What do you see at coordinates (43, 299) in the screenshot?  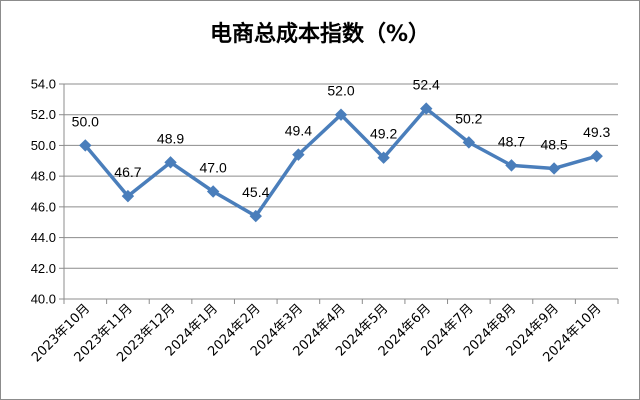 I see `y-tick-label: 40.0` at bounding box center [43, 299].